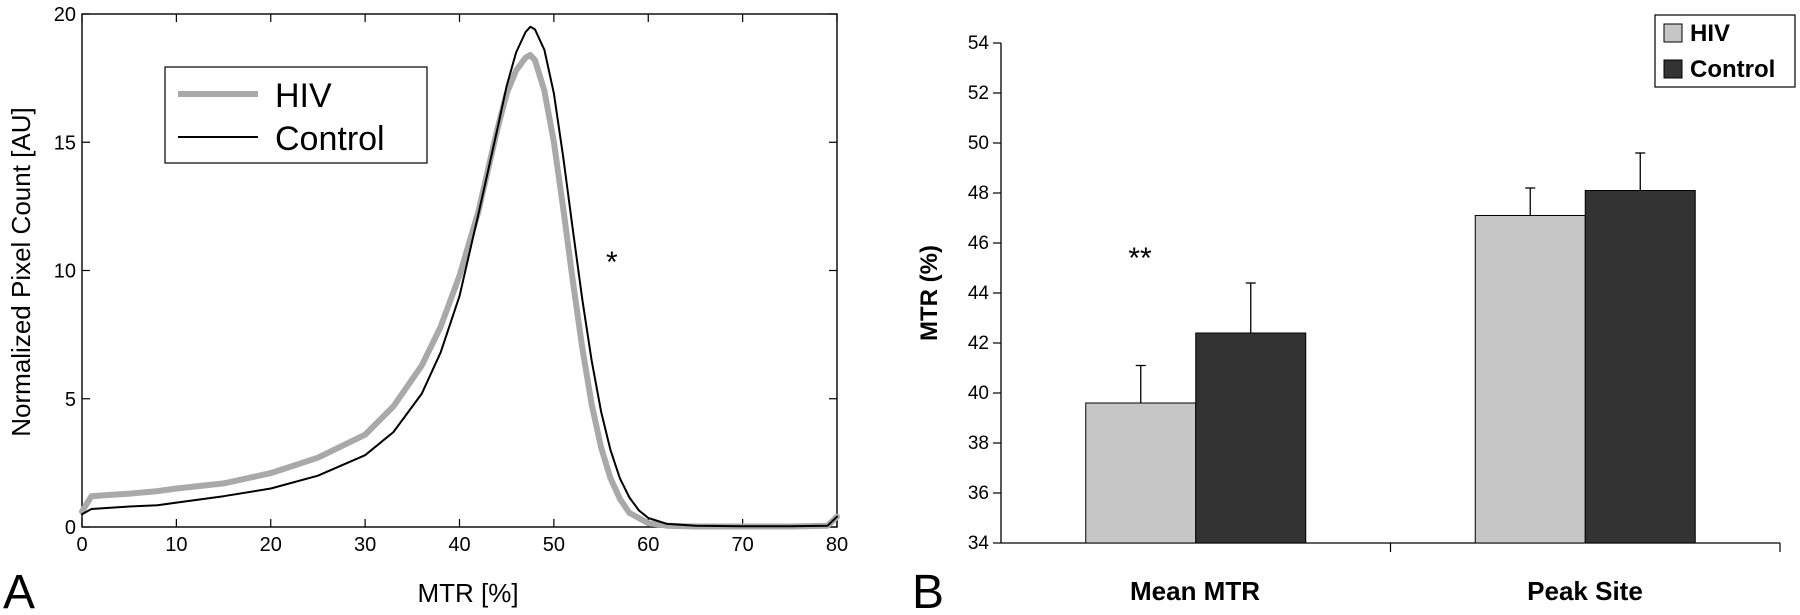 The width and height of the screenshot is (1800, 615). I want to click on panel-b-letter: B, so click(928, 590).